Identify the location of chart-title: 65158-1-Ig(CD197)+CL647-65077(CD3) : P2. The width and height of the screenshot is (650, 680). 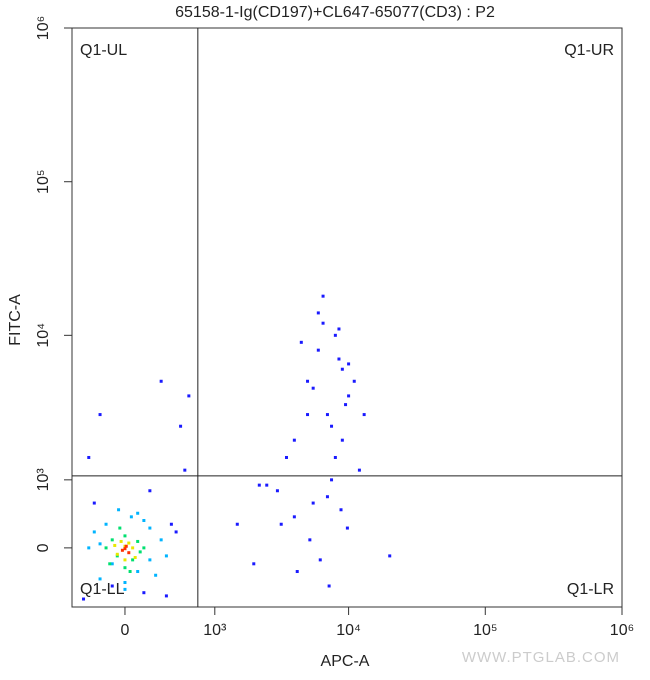
(335, 12).